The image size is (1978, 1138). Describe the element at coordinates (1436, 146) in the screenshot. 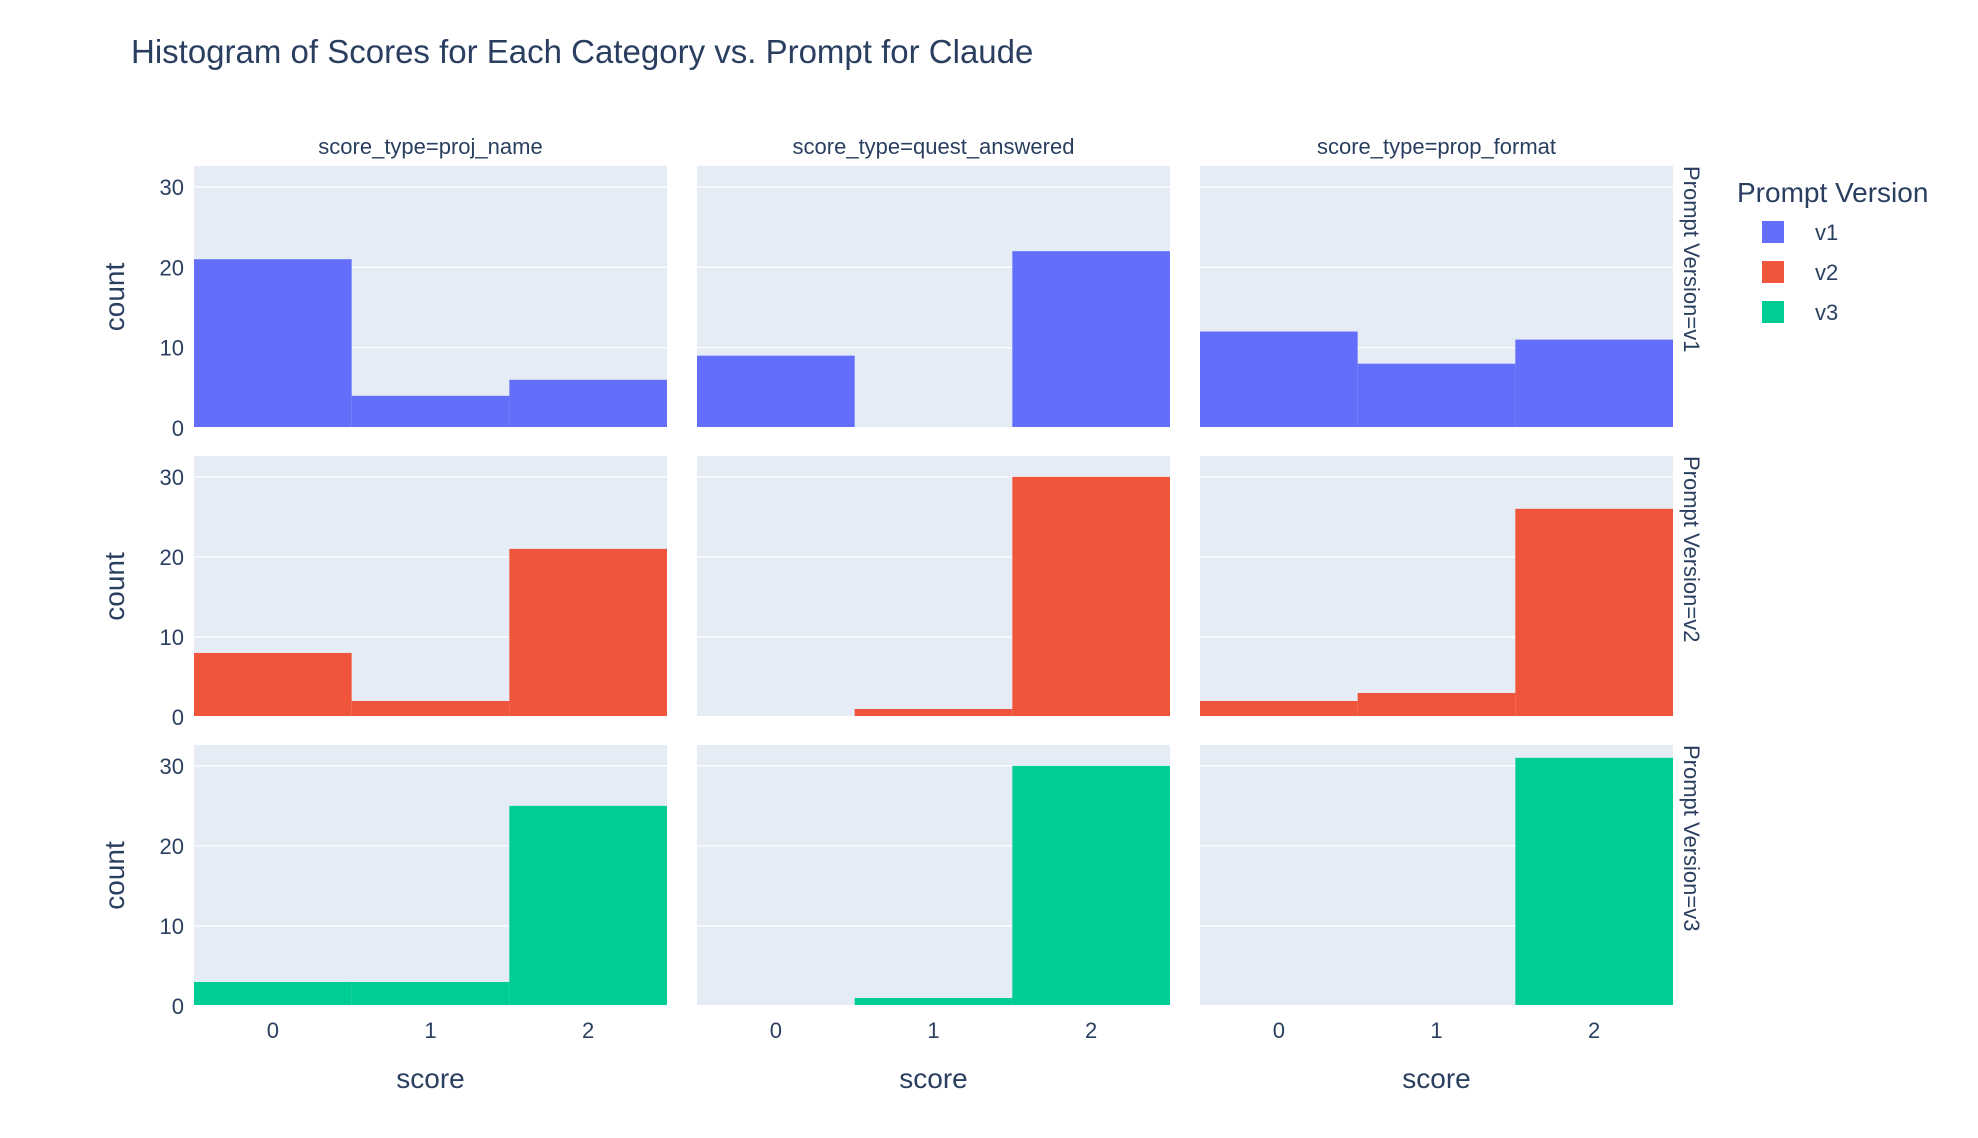

I see `facet-title-prop_format: score_type=prop_format` at that location.